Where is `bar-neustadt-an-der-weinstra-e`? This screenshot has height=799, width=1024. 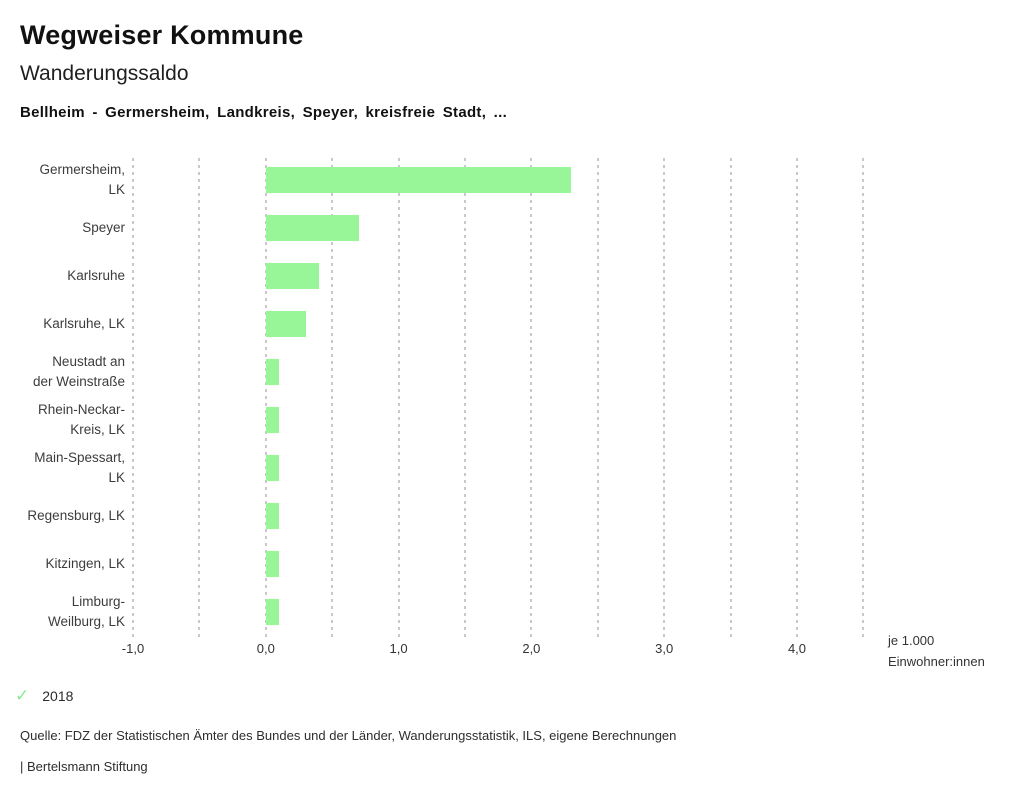
bar-neustadt-an-der-weinstra-e is located at coordinates (272, 372).